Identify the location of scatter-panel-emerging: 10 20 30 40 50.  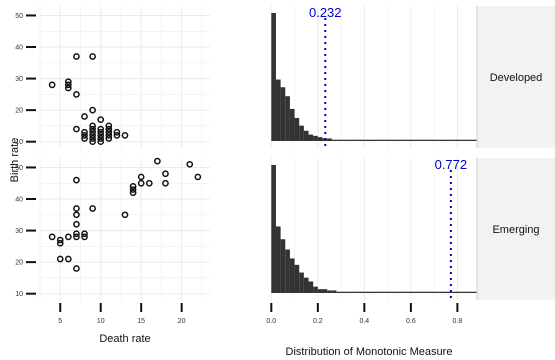
(112, 228).